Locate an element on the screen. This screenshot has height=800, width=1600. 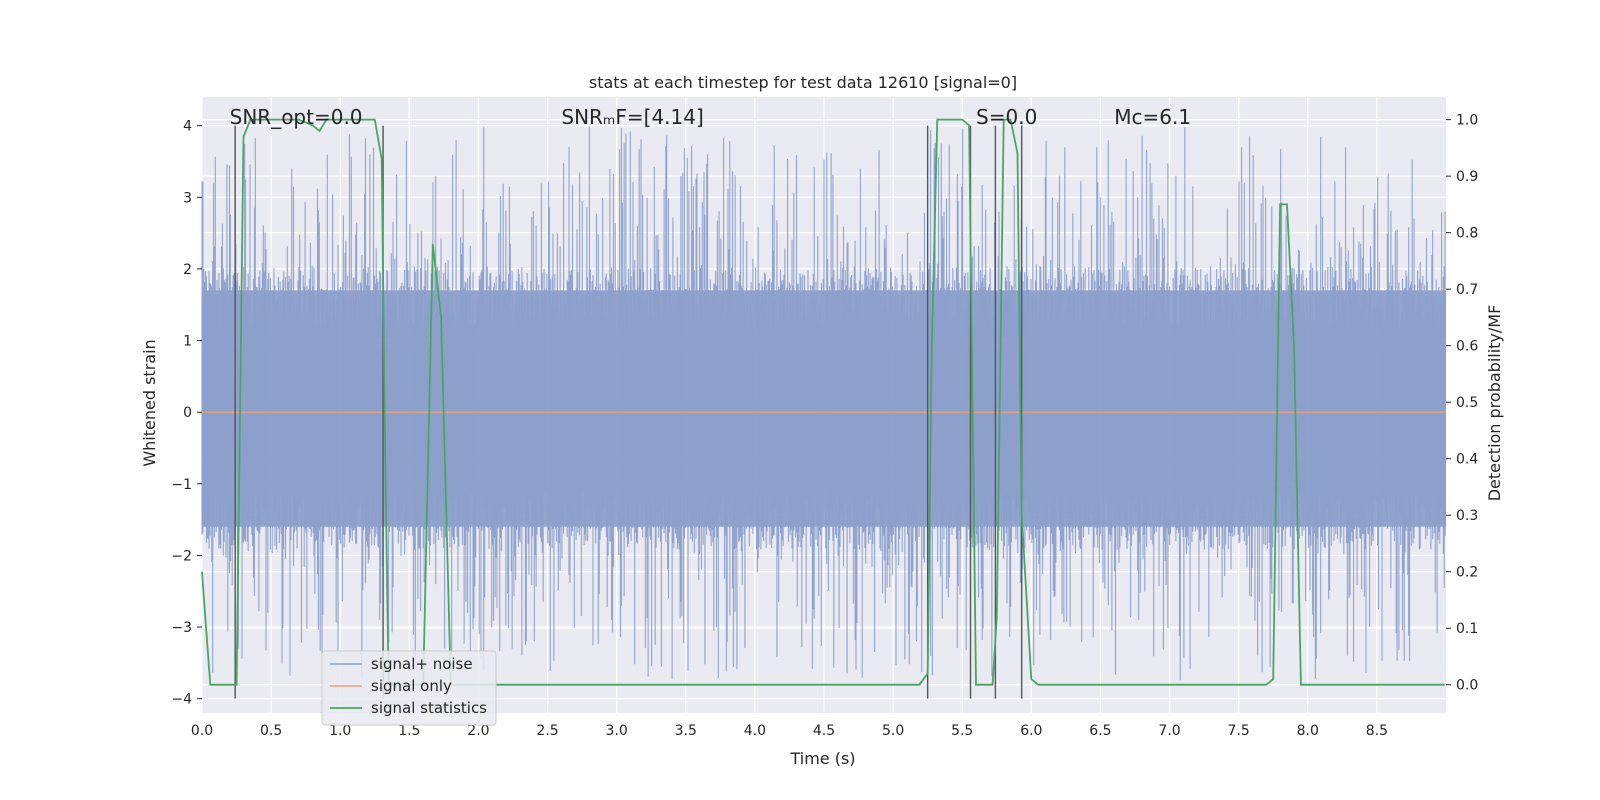
x-tick-label: 7.0 is located at coordinates (1169, 731).